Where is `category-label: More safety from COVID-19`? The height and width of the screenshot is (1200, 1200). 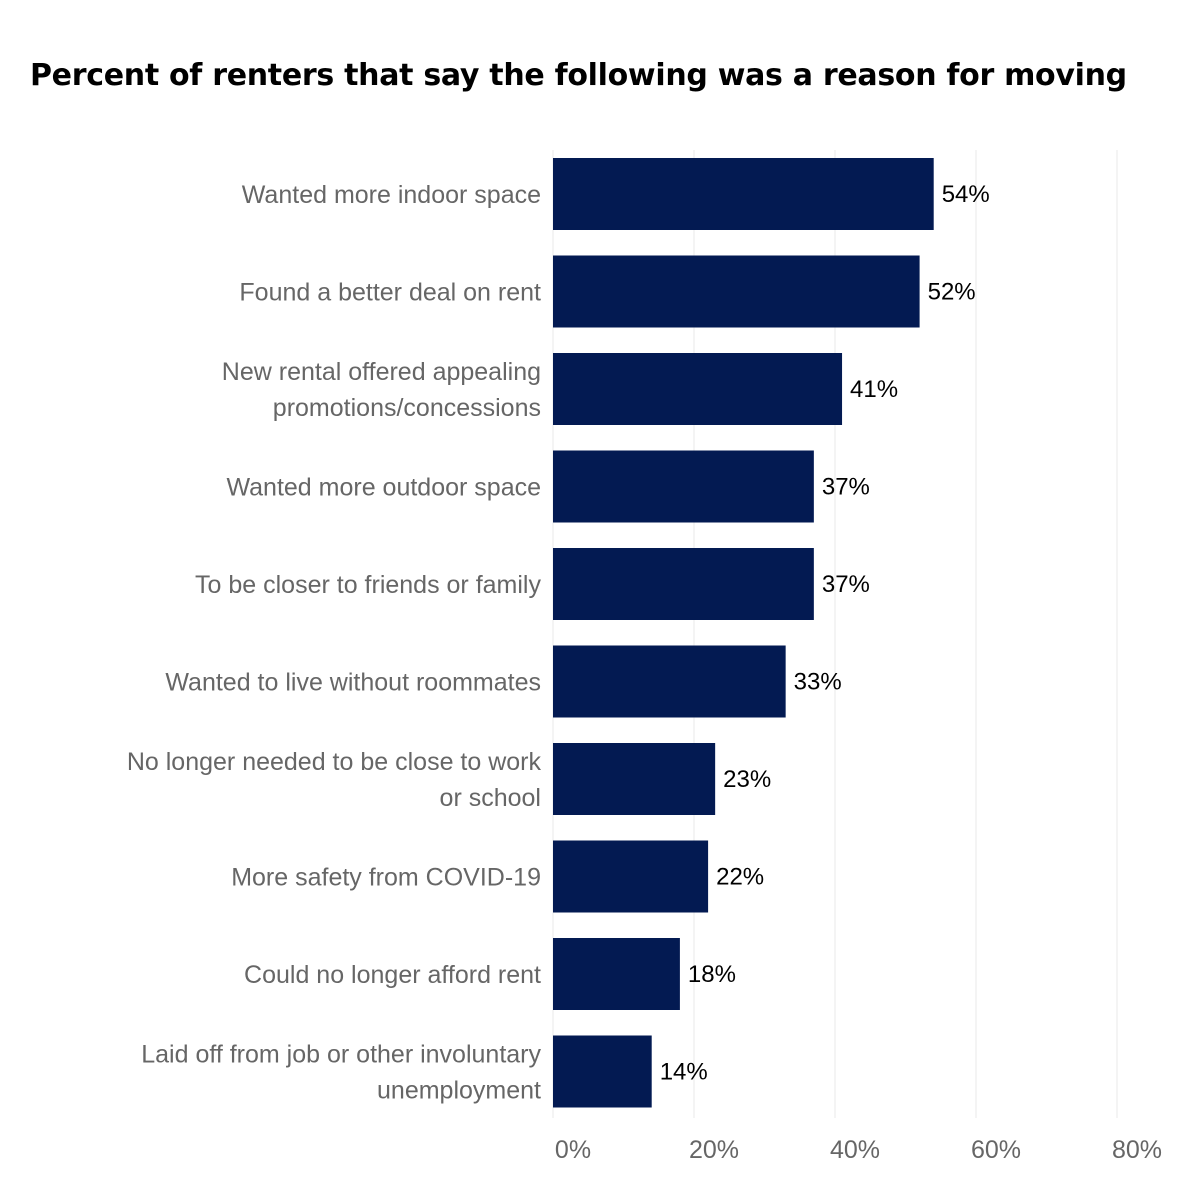
category-label: More safety from COVID-19 is located at coordinates (386, 878).